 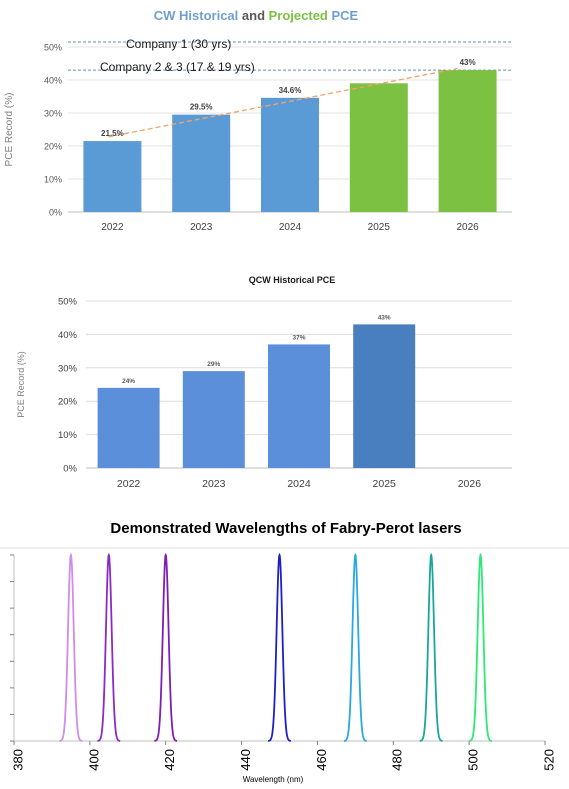 I want to click on data-label: 21.5%, so click(x=112, y=133).